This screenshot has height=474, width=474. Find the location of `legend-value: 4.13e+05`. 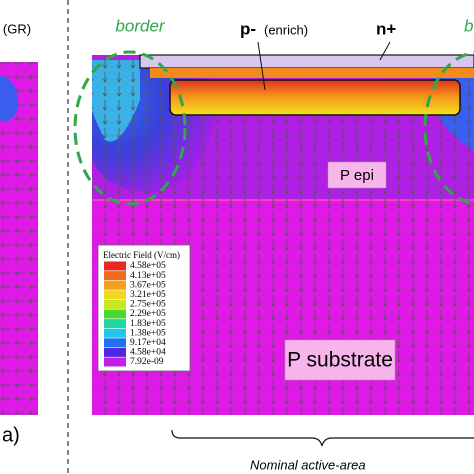

legend-value: 4.13e+05 is located at coordinates (148, 276).